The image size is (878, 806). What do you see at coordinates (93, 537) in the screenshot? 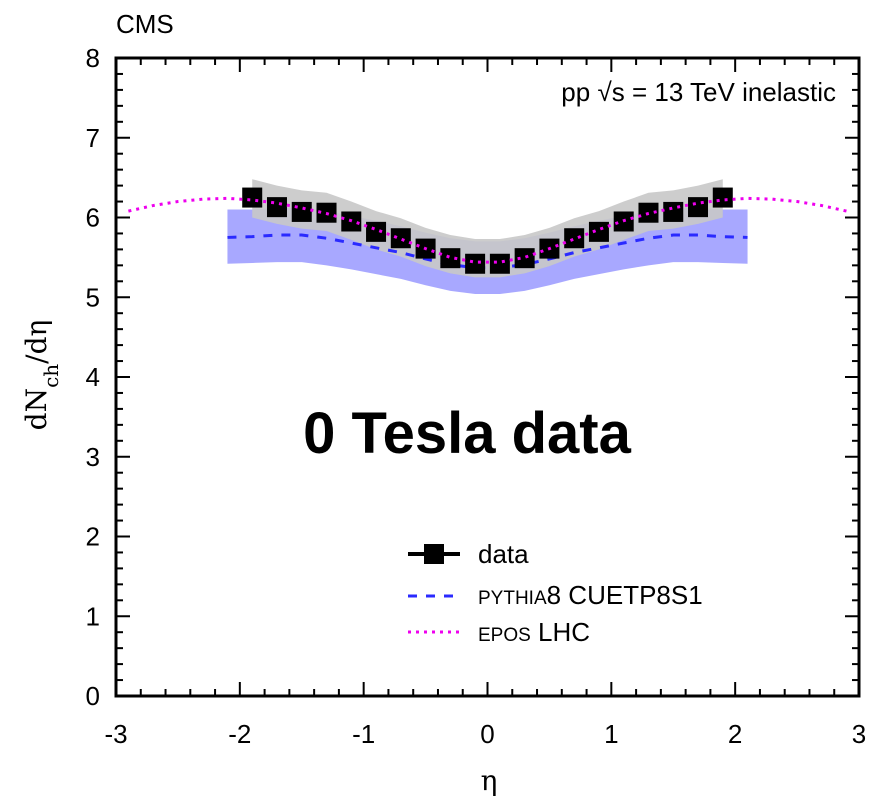
I see `y-tick-label: 2` at bounding box center [93, 537].